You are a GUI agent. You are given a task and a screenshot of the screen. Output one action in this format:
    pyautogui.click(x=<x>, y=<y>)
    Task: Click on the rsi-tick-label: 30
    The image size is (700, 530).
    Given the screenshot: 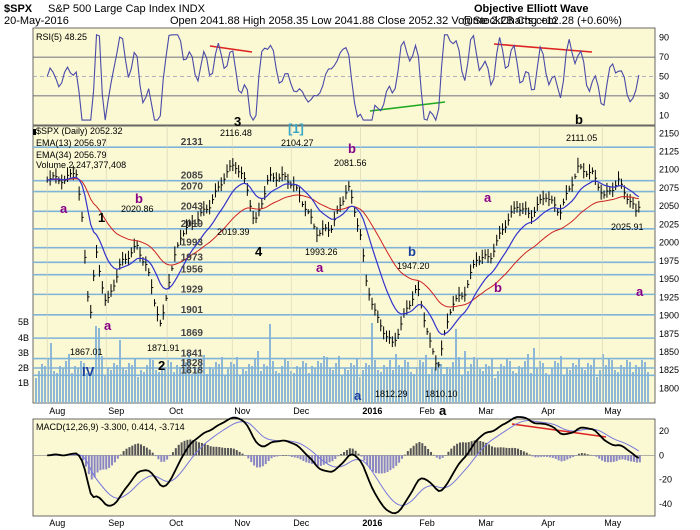 What is the action you would take?
    pyautogui.click(x=664, y=96)
    